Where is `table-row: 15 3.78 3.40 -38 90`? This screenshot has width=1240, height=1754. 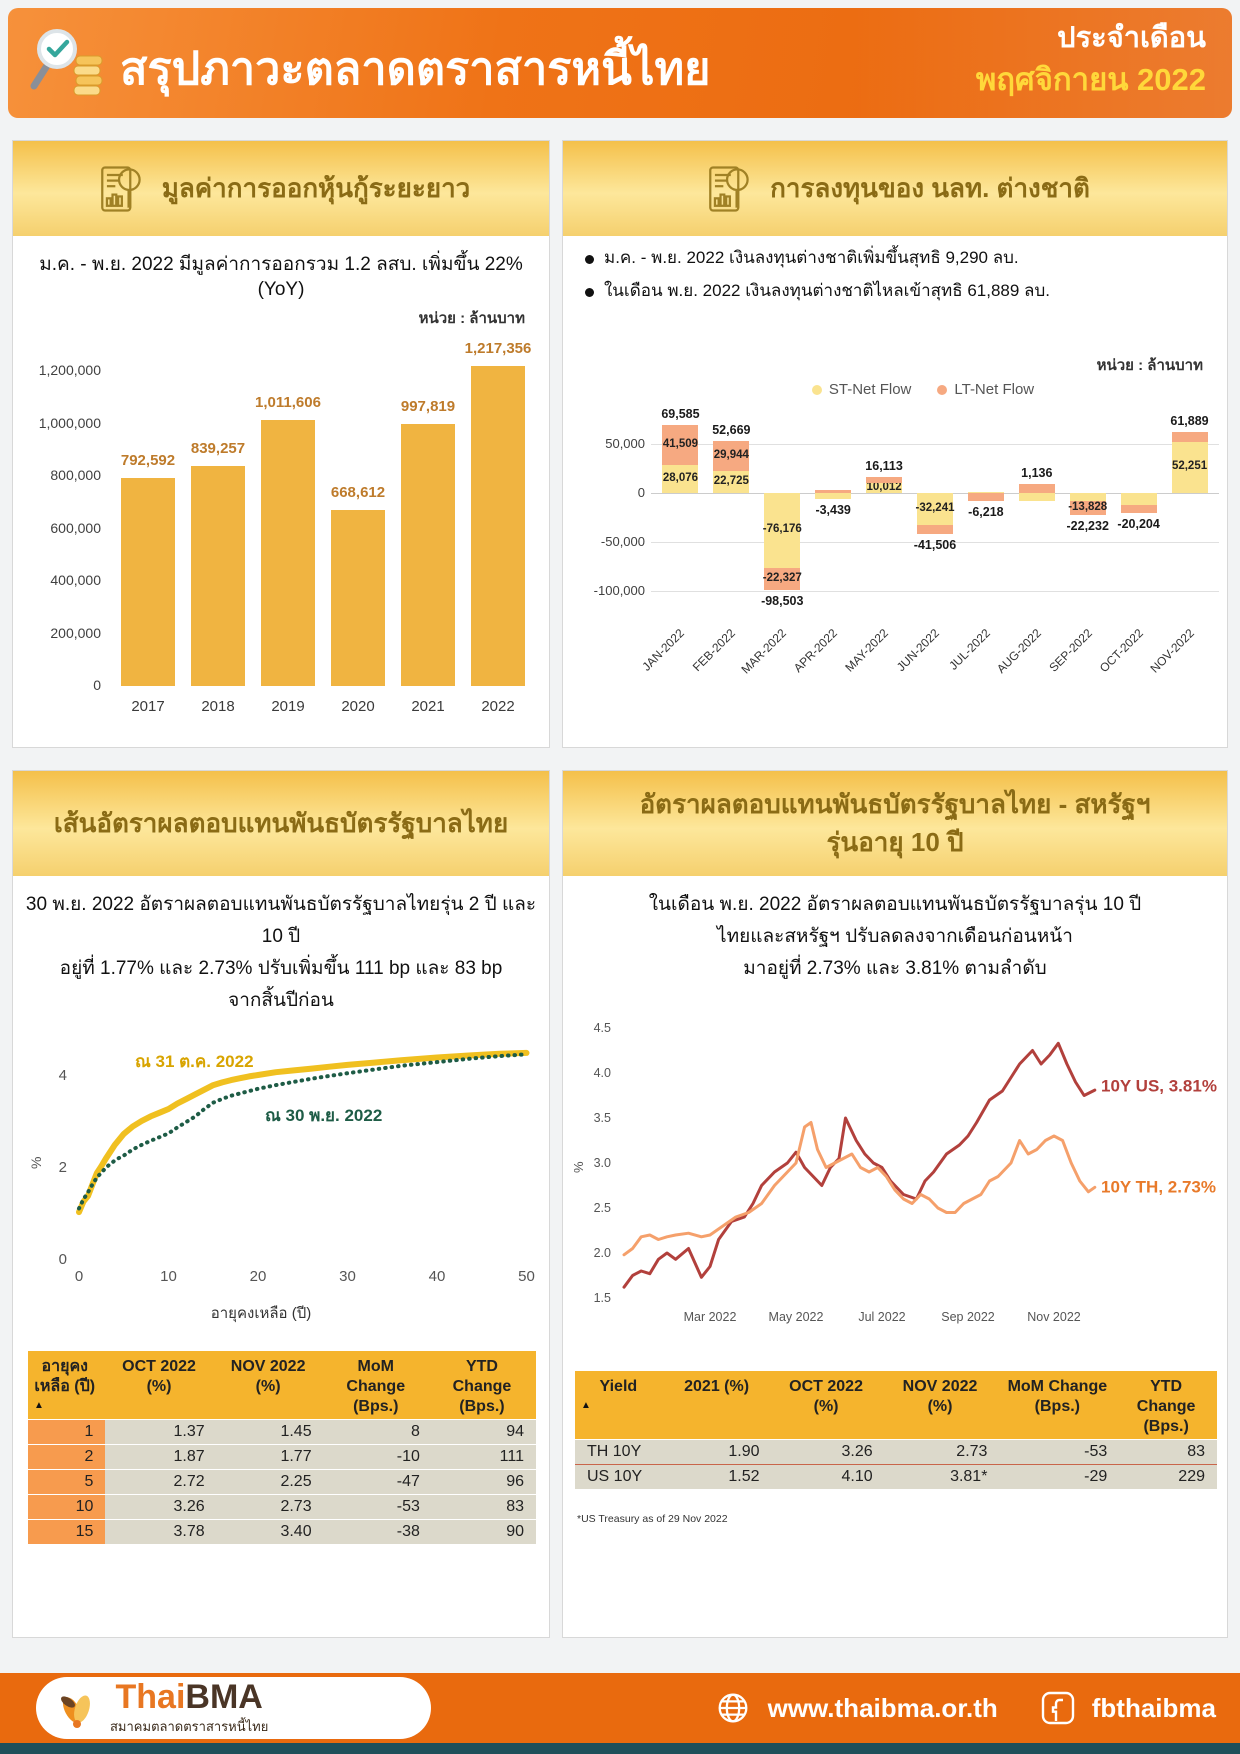 table-row: 15 3.78 3.40 -38 90 is located at coordinates (282, 1531).